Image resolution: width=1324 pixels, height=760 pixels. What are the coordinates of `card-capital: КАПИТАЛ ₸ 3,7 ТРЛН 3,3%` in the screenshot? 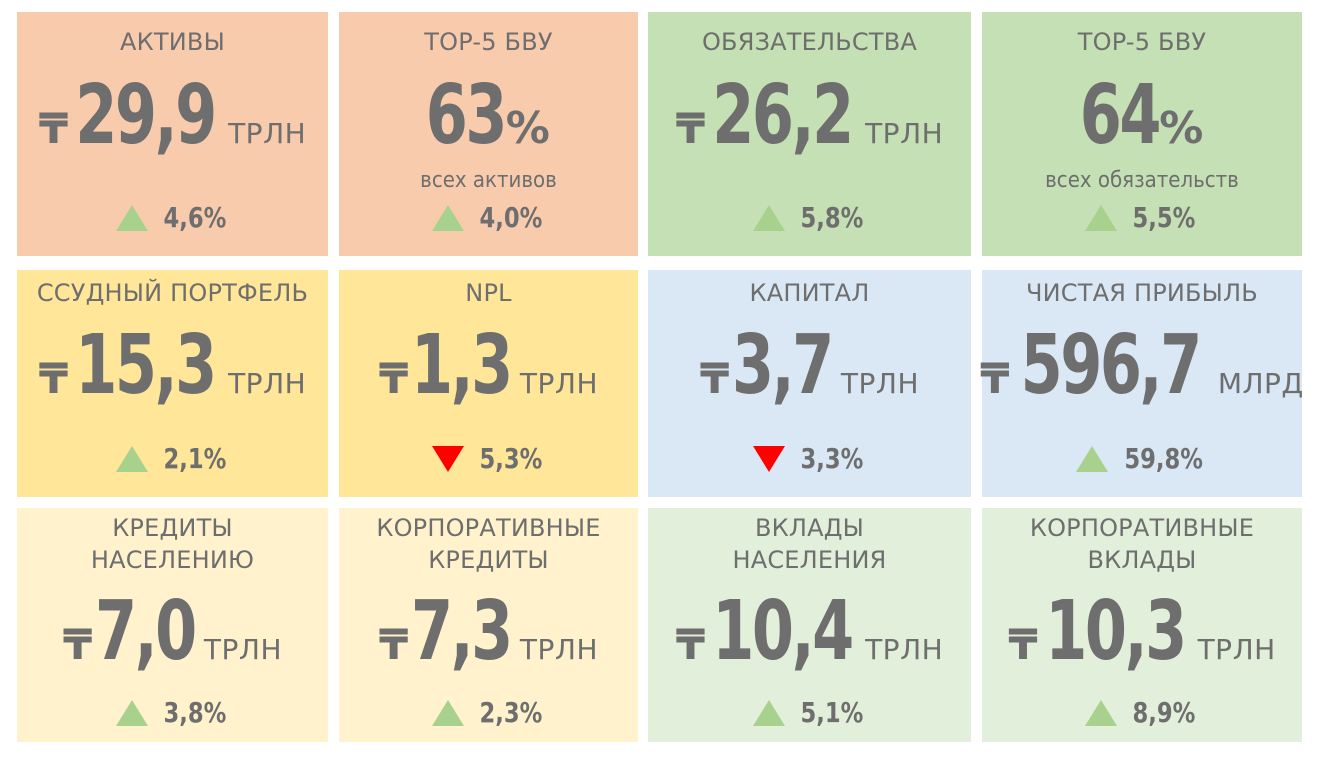 It's located at (809, 383).